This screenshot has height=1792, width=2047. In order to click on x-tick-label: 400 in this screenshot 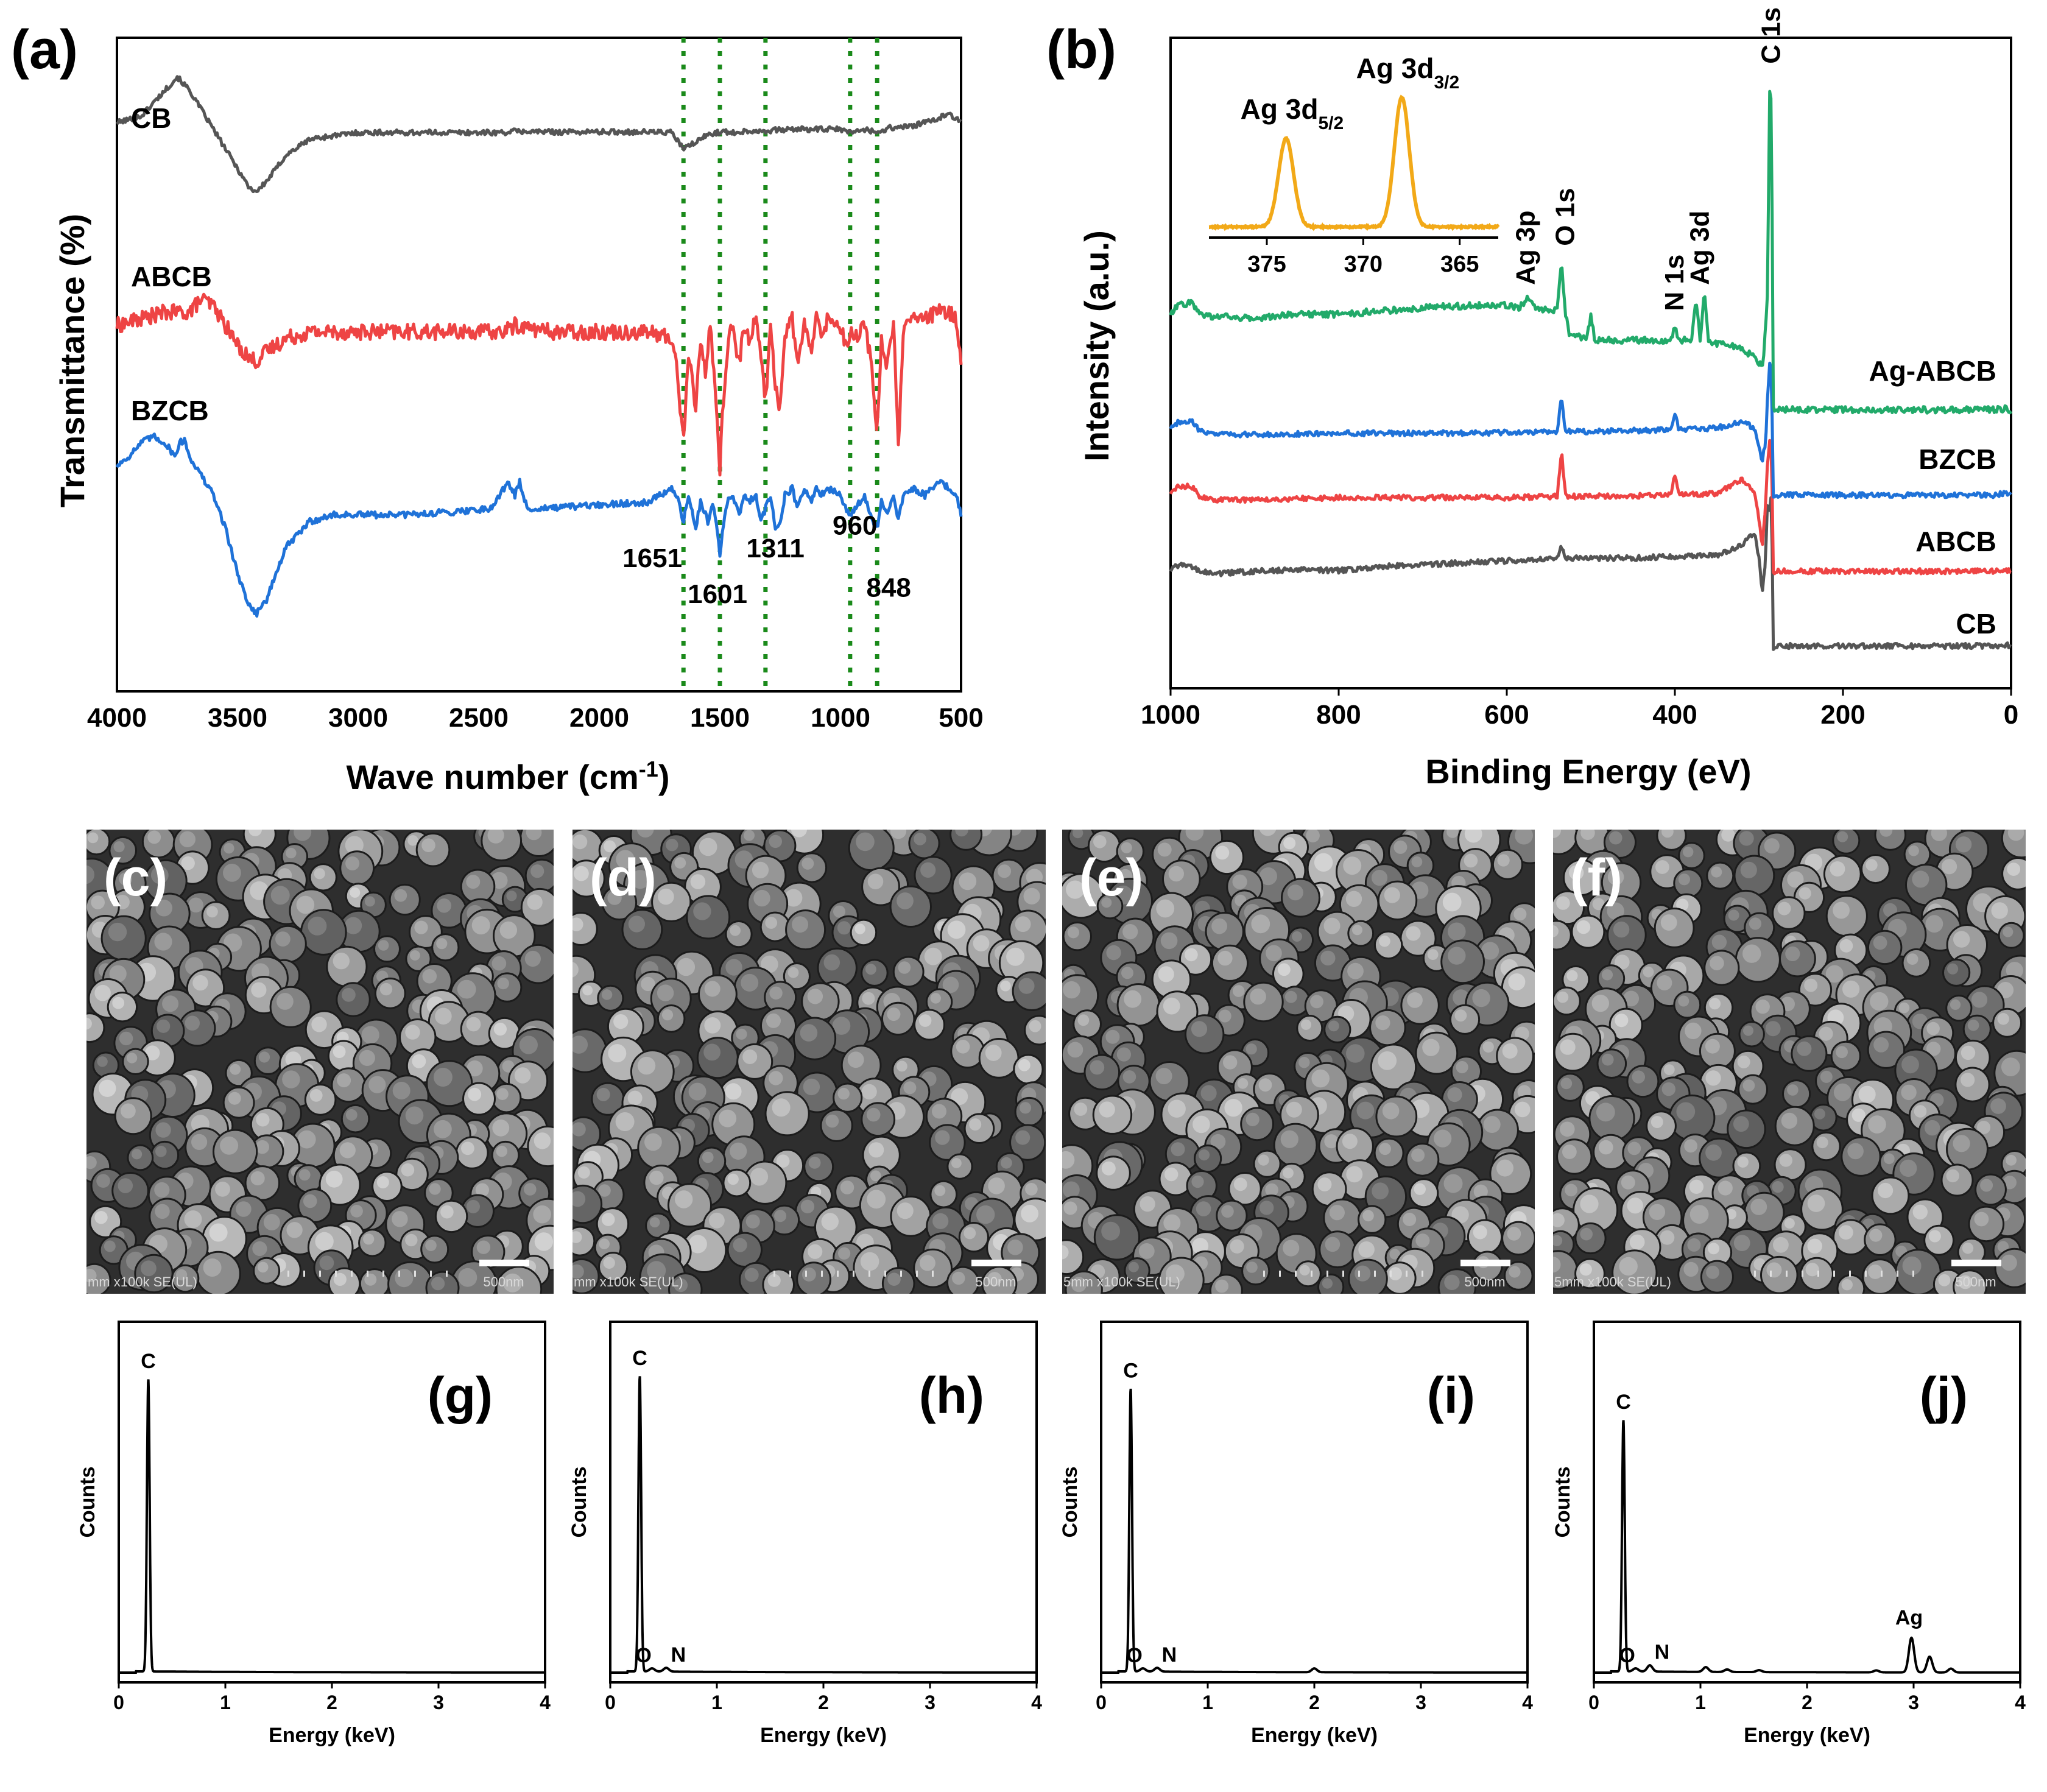, I will do `click(1674, 715)`.